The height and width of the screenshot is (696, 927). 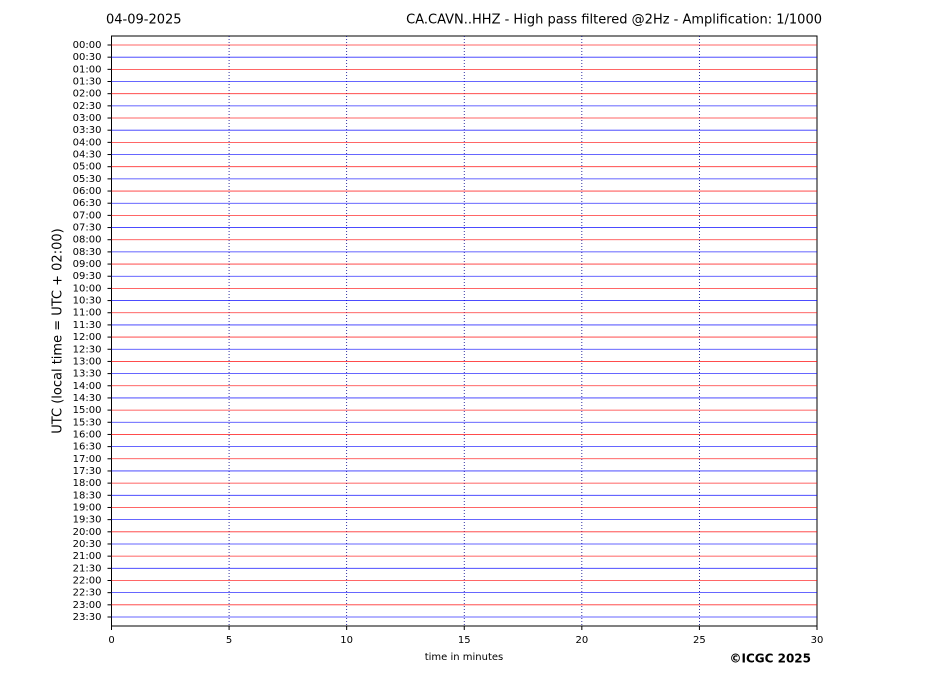 What do you see at coordinates (87, 142) in the screenshot?
I see `y-tick-label: 04:00` at bounding box center [87, 142].